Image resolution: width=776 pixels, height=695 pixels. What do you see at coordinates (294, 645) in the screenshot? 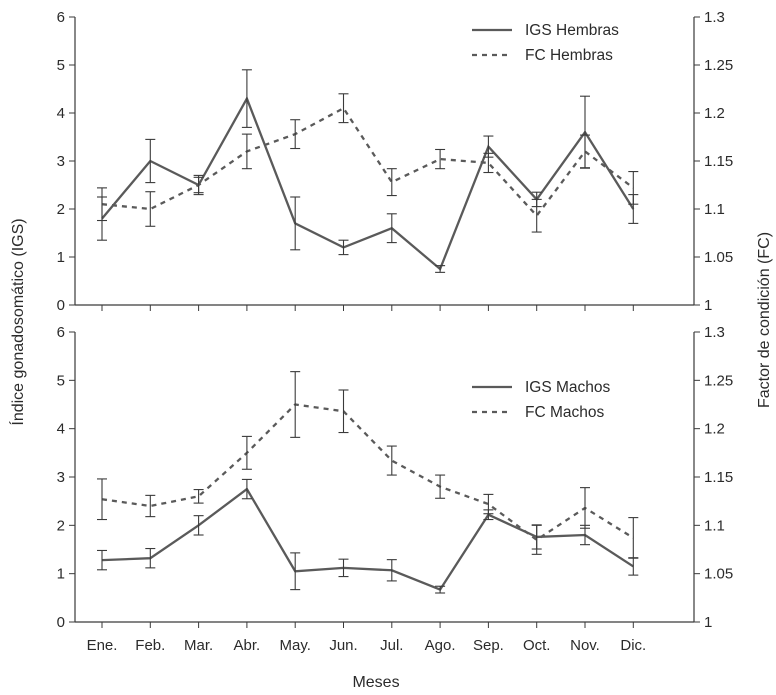
I see `x-tick-label: May.` at bounding box center [294, 645].